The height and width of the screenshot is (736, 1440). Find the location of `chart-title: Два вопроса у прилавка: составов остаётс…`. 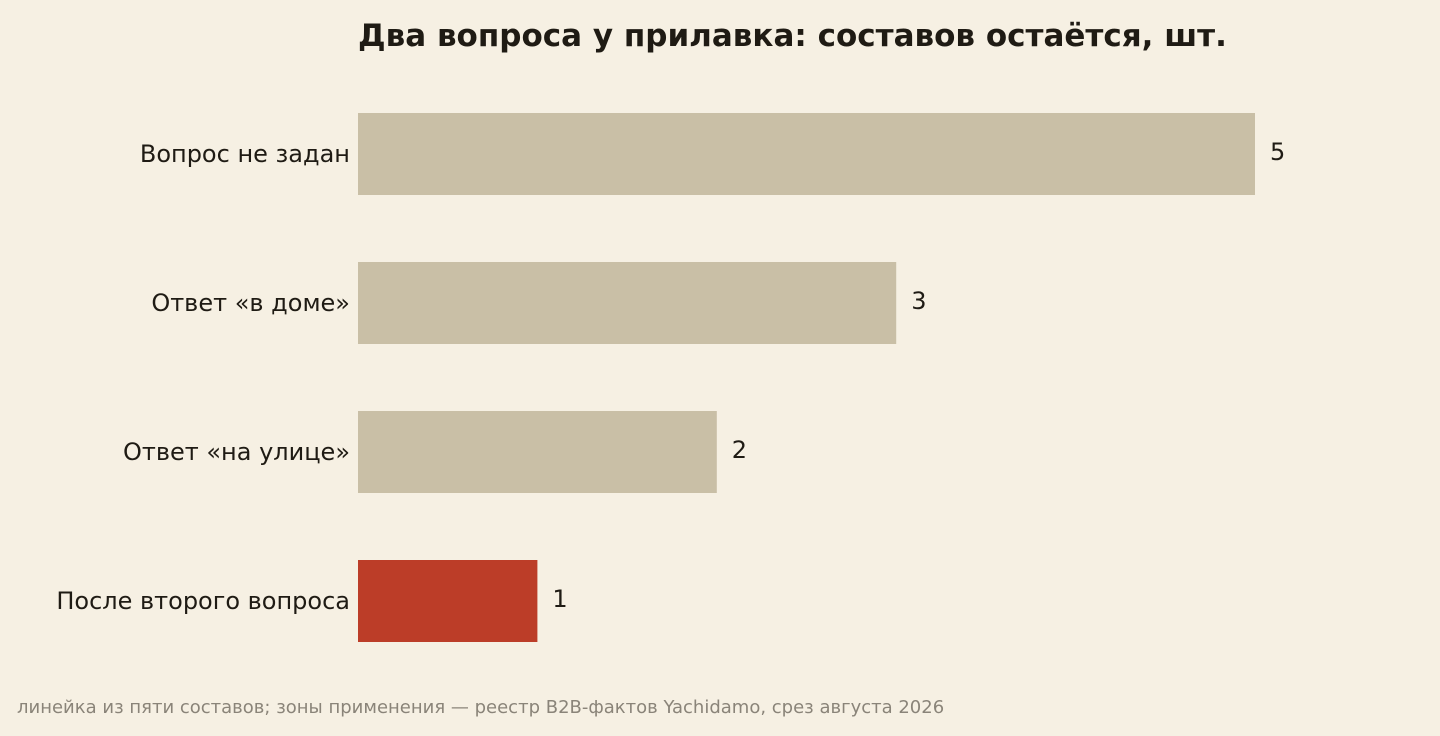

chart-title: Два вопроса у прилавка: составов остаётс… is located at coordinates (792, 36).